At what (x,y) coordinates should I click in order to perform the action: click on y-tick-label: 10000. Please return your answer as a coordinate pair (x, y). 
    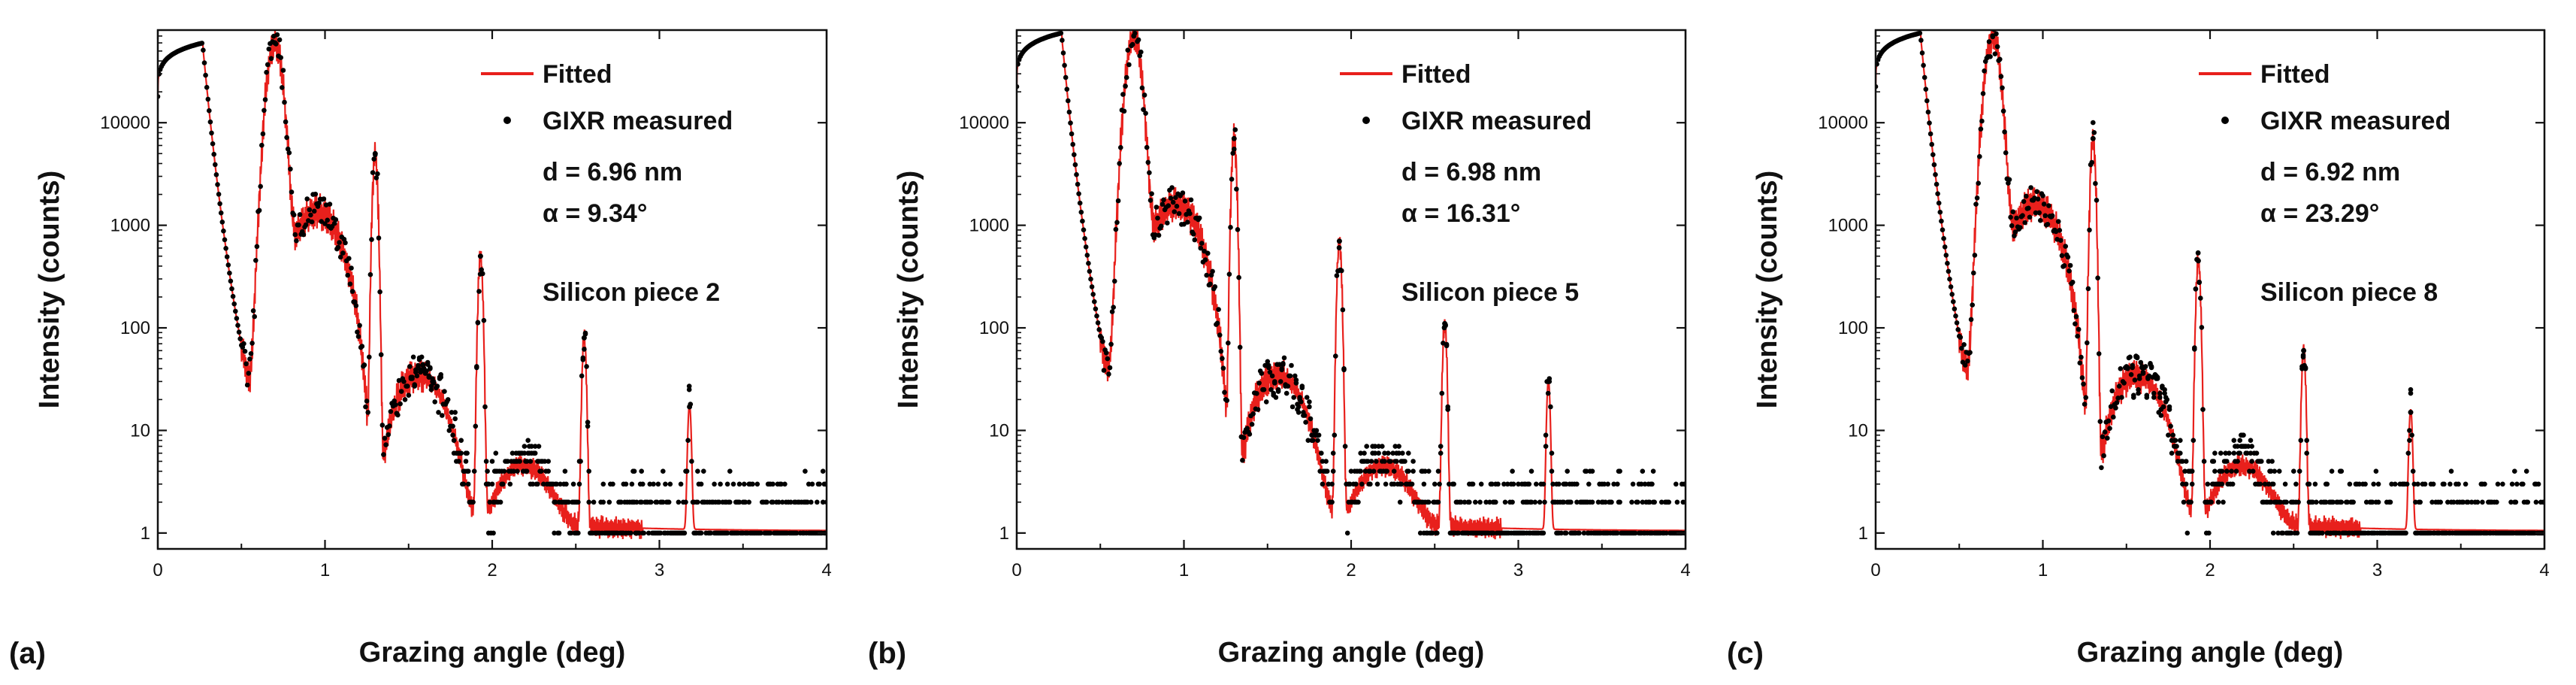
    Looking at the image, I should click on (984, 123).